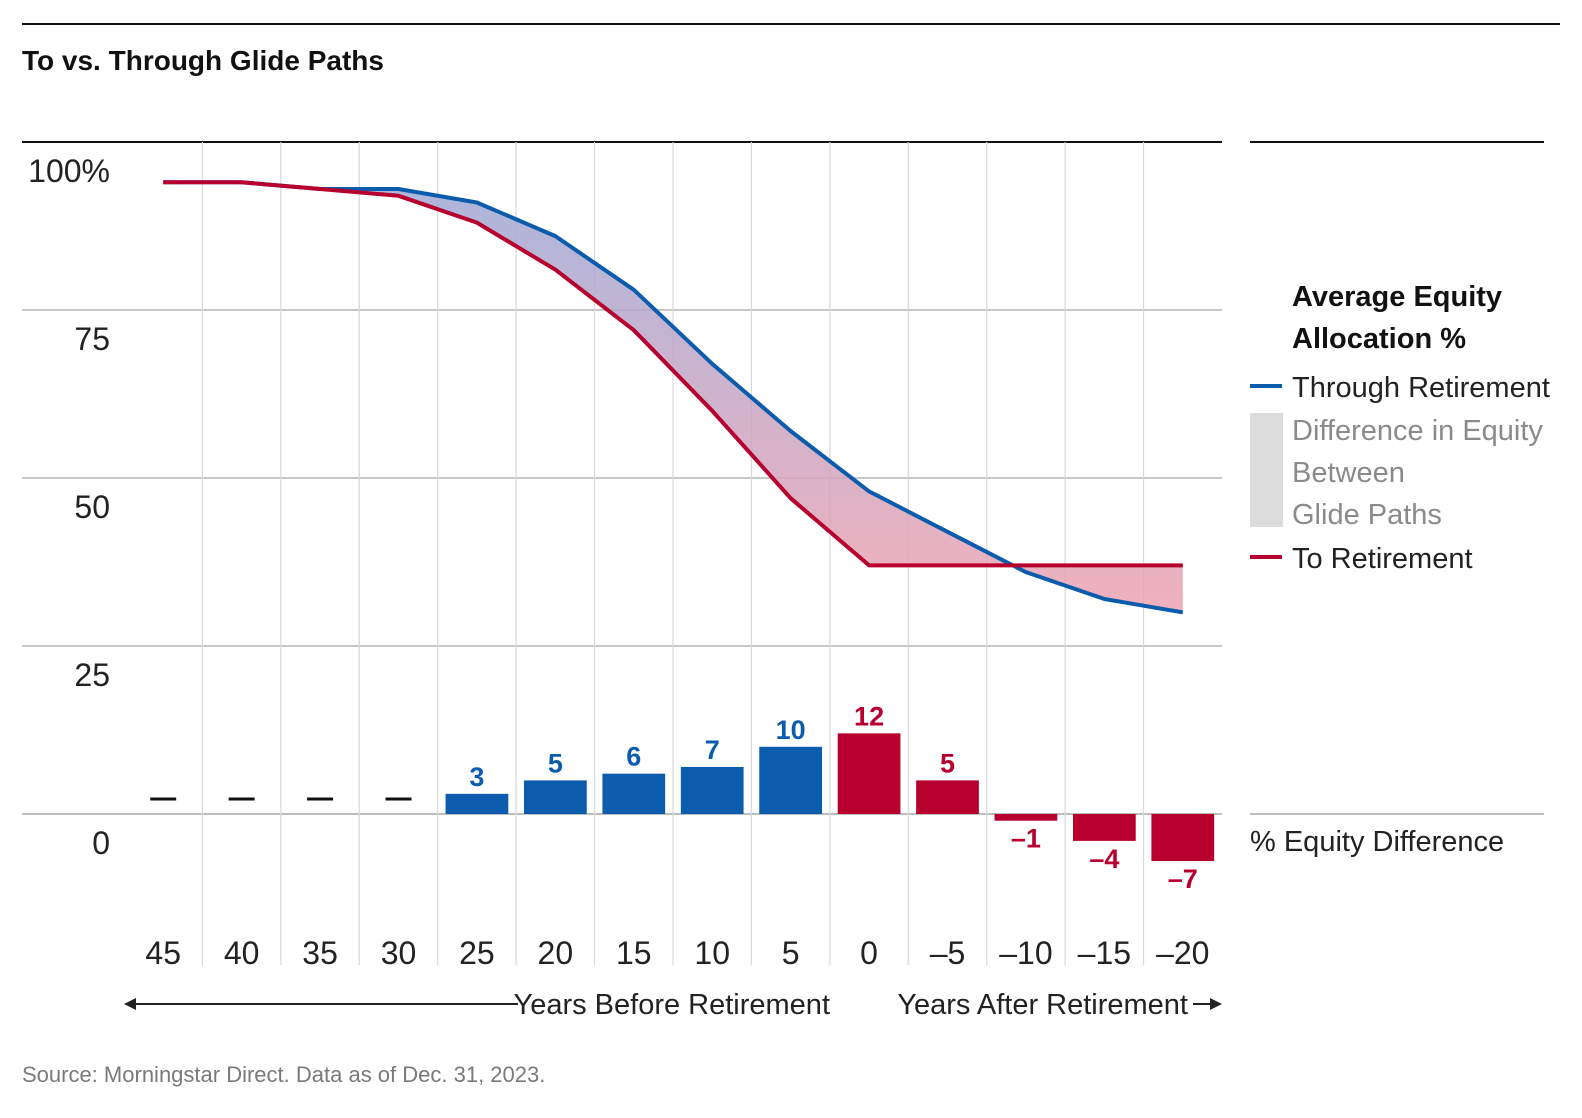 The image size is (1582, 1118). What do you see at coordinates (92, 675) in the screenshot?
I see `y-tick-label: 25` at bounding box center [92, 675].